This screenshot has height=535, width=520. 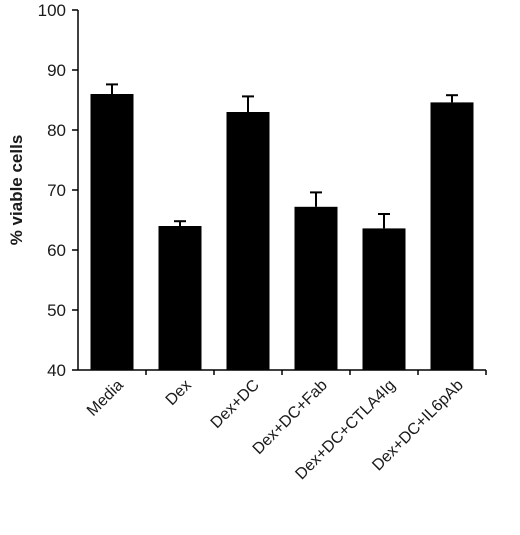 I want to click on y-tick-label: 80, so click(x=56, y=130).